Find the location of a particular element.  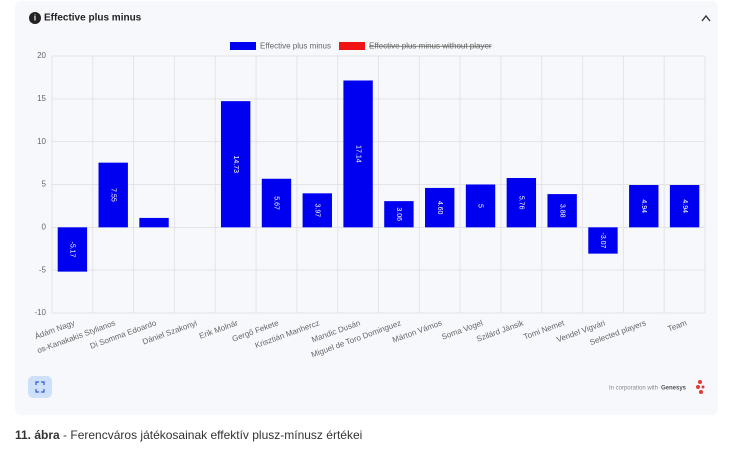

data-label: 3.97 is located at coordinates (316, 211).